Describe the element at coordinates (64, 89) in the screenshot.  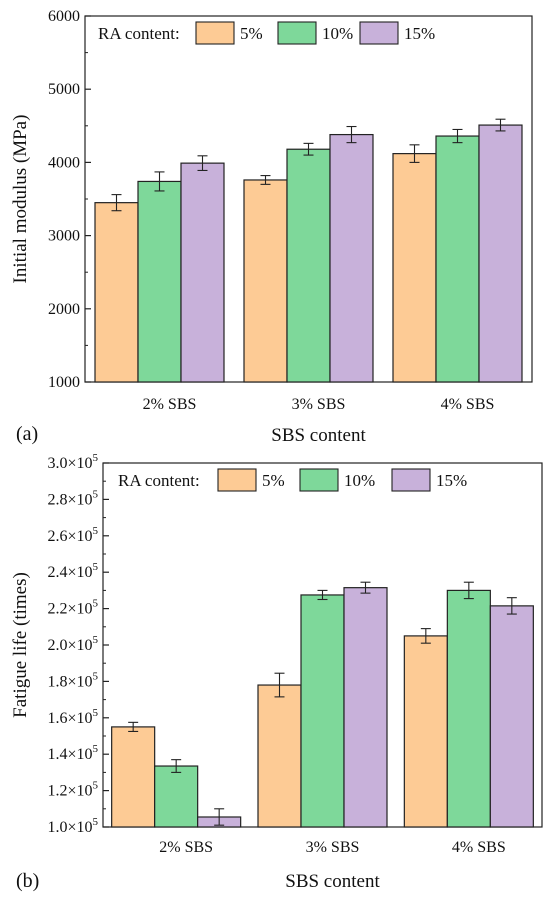
I see `y-tick-label: 5000` at that location.